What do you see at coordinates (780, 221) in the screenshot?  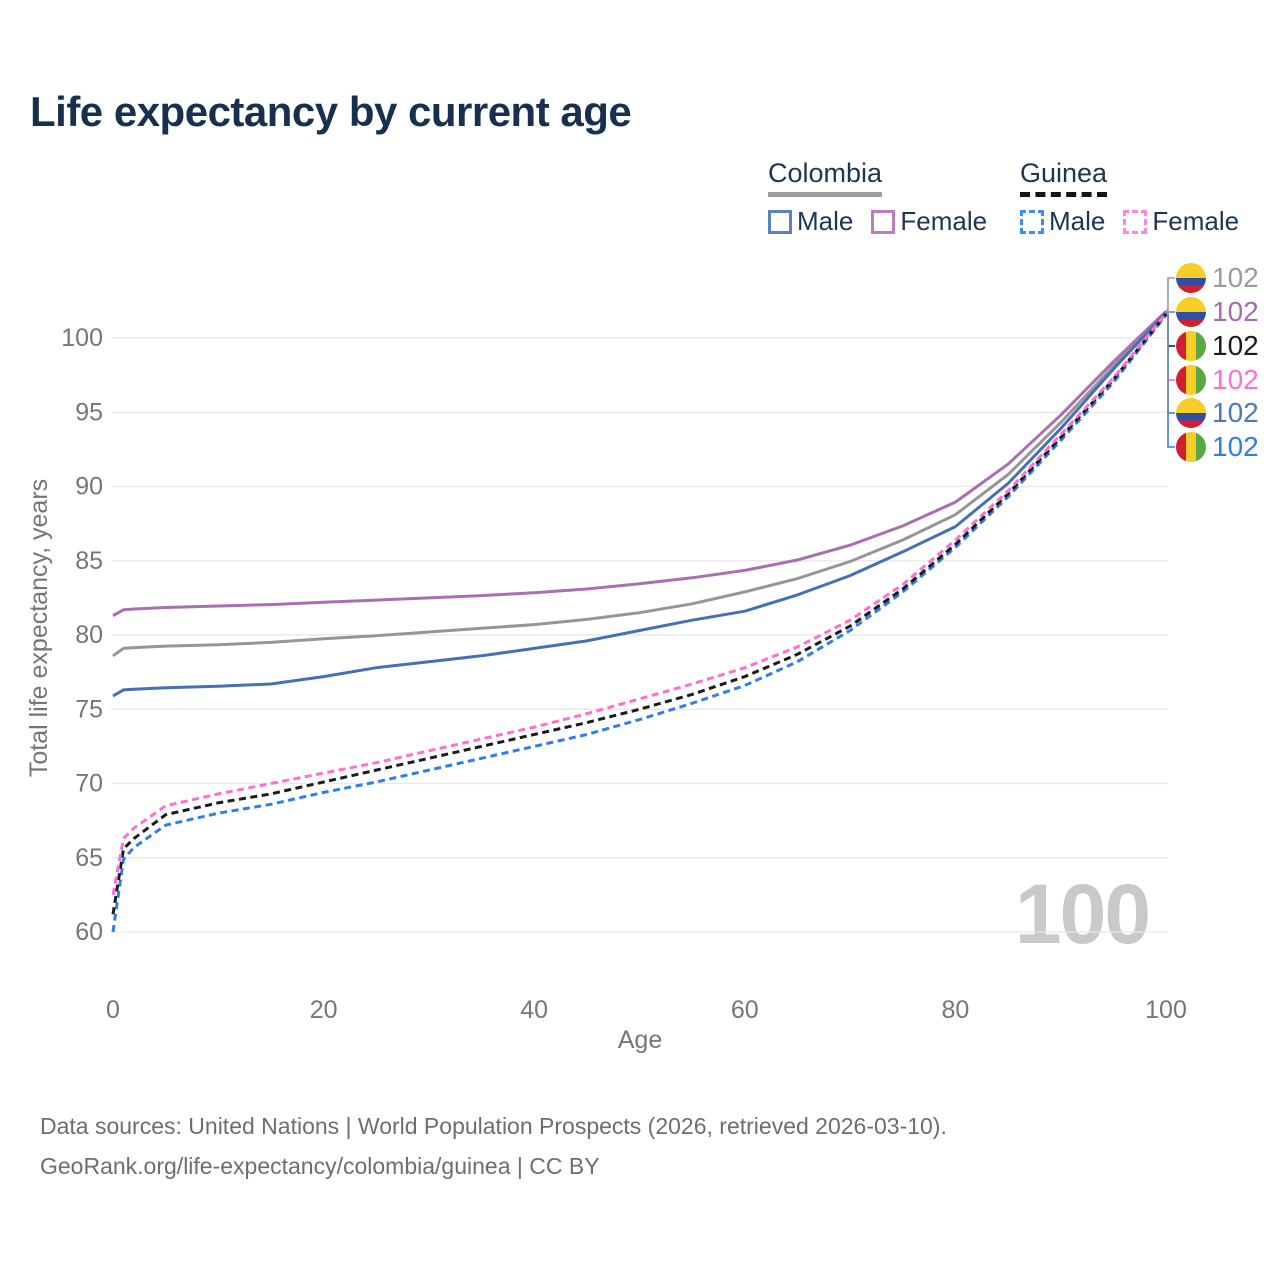 I see `checkbox-colombia-male` at bounding box center [780, 221].